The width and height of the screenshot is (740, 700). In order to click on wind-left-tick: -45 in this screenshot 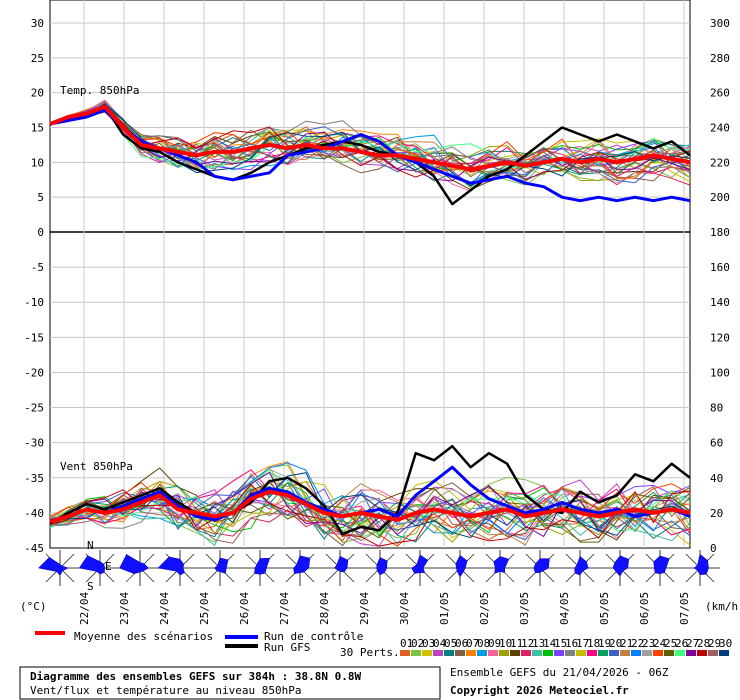, I will do `click(34, 548)`.